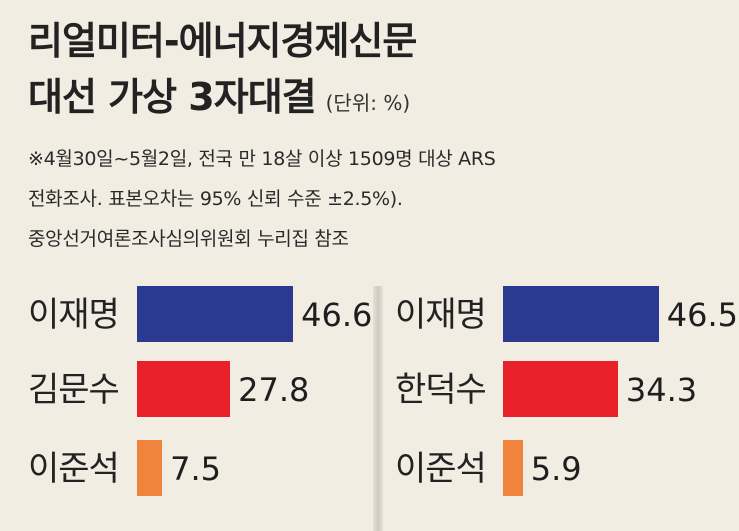 This screenshot has height=531, width=739. Describe the element at coordinates (196, 469) in the screenshot. I see `value-label: 7.5` at that location.